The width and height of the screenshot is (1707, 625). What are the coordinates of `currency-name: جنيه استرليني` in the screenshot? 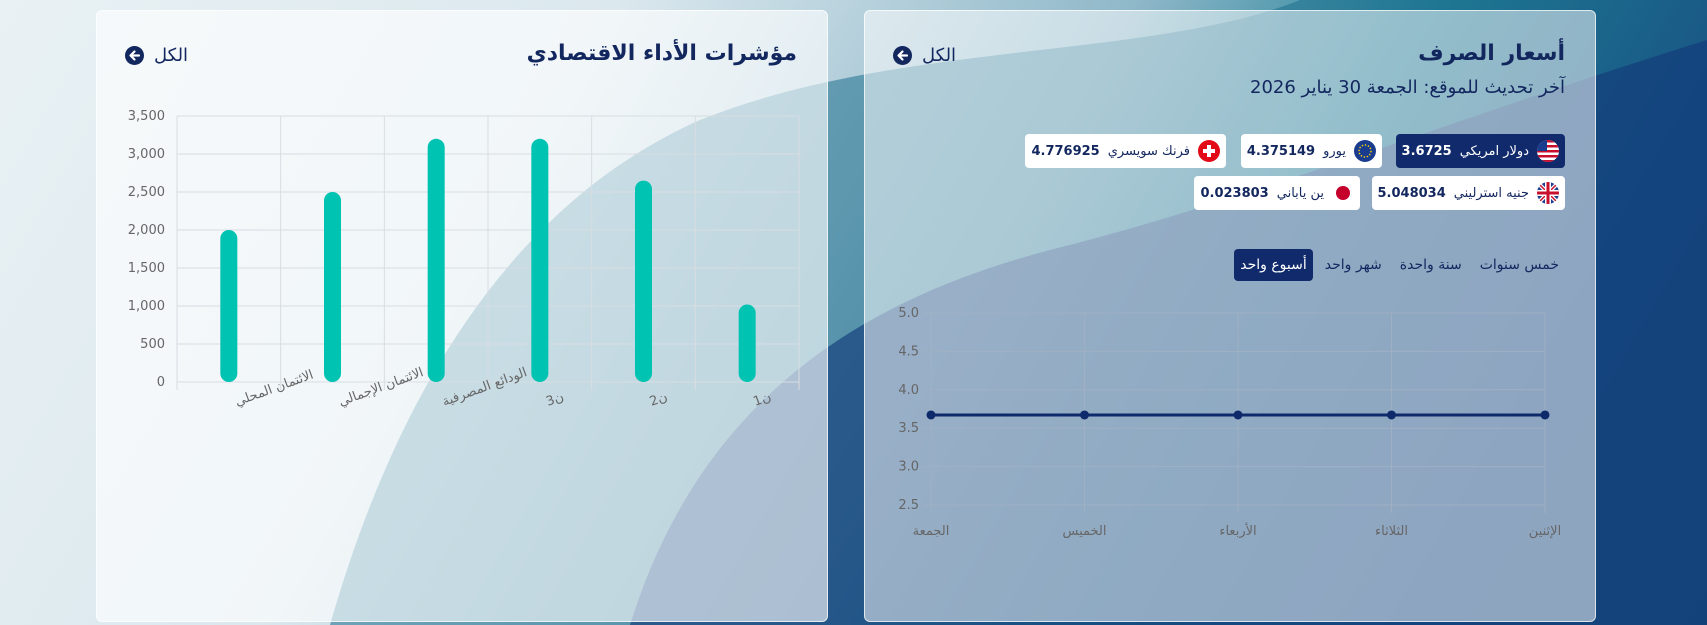 It's located at (1491, 193).